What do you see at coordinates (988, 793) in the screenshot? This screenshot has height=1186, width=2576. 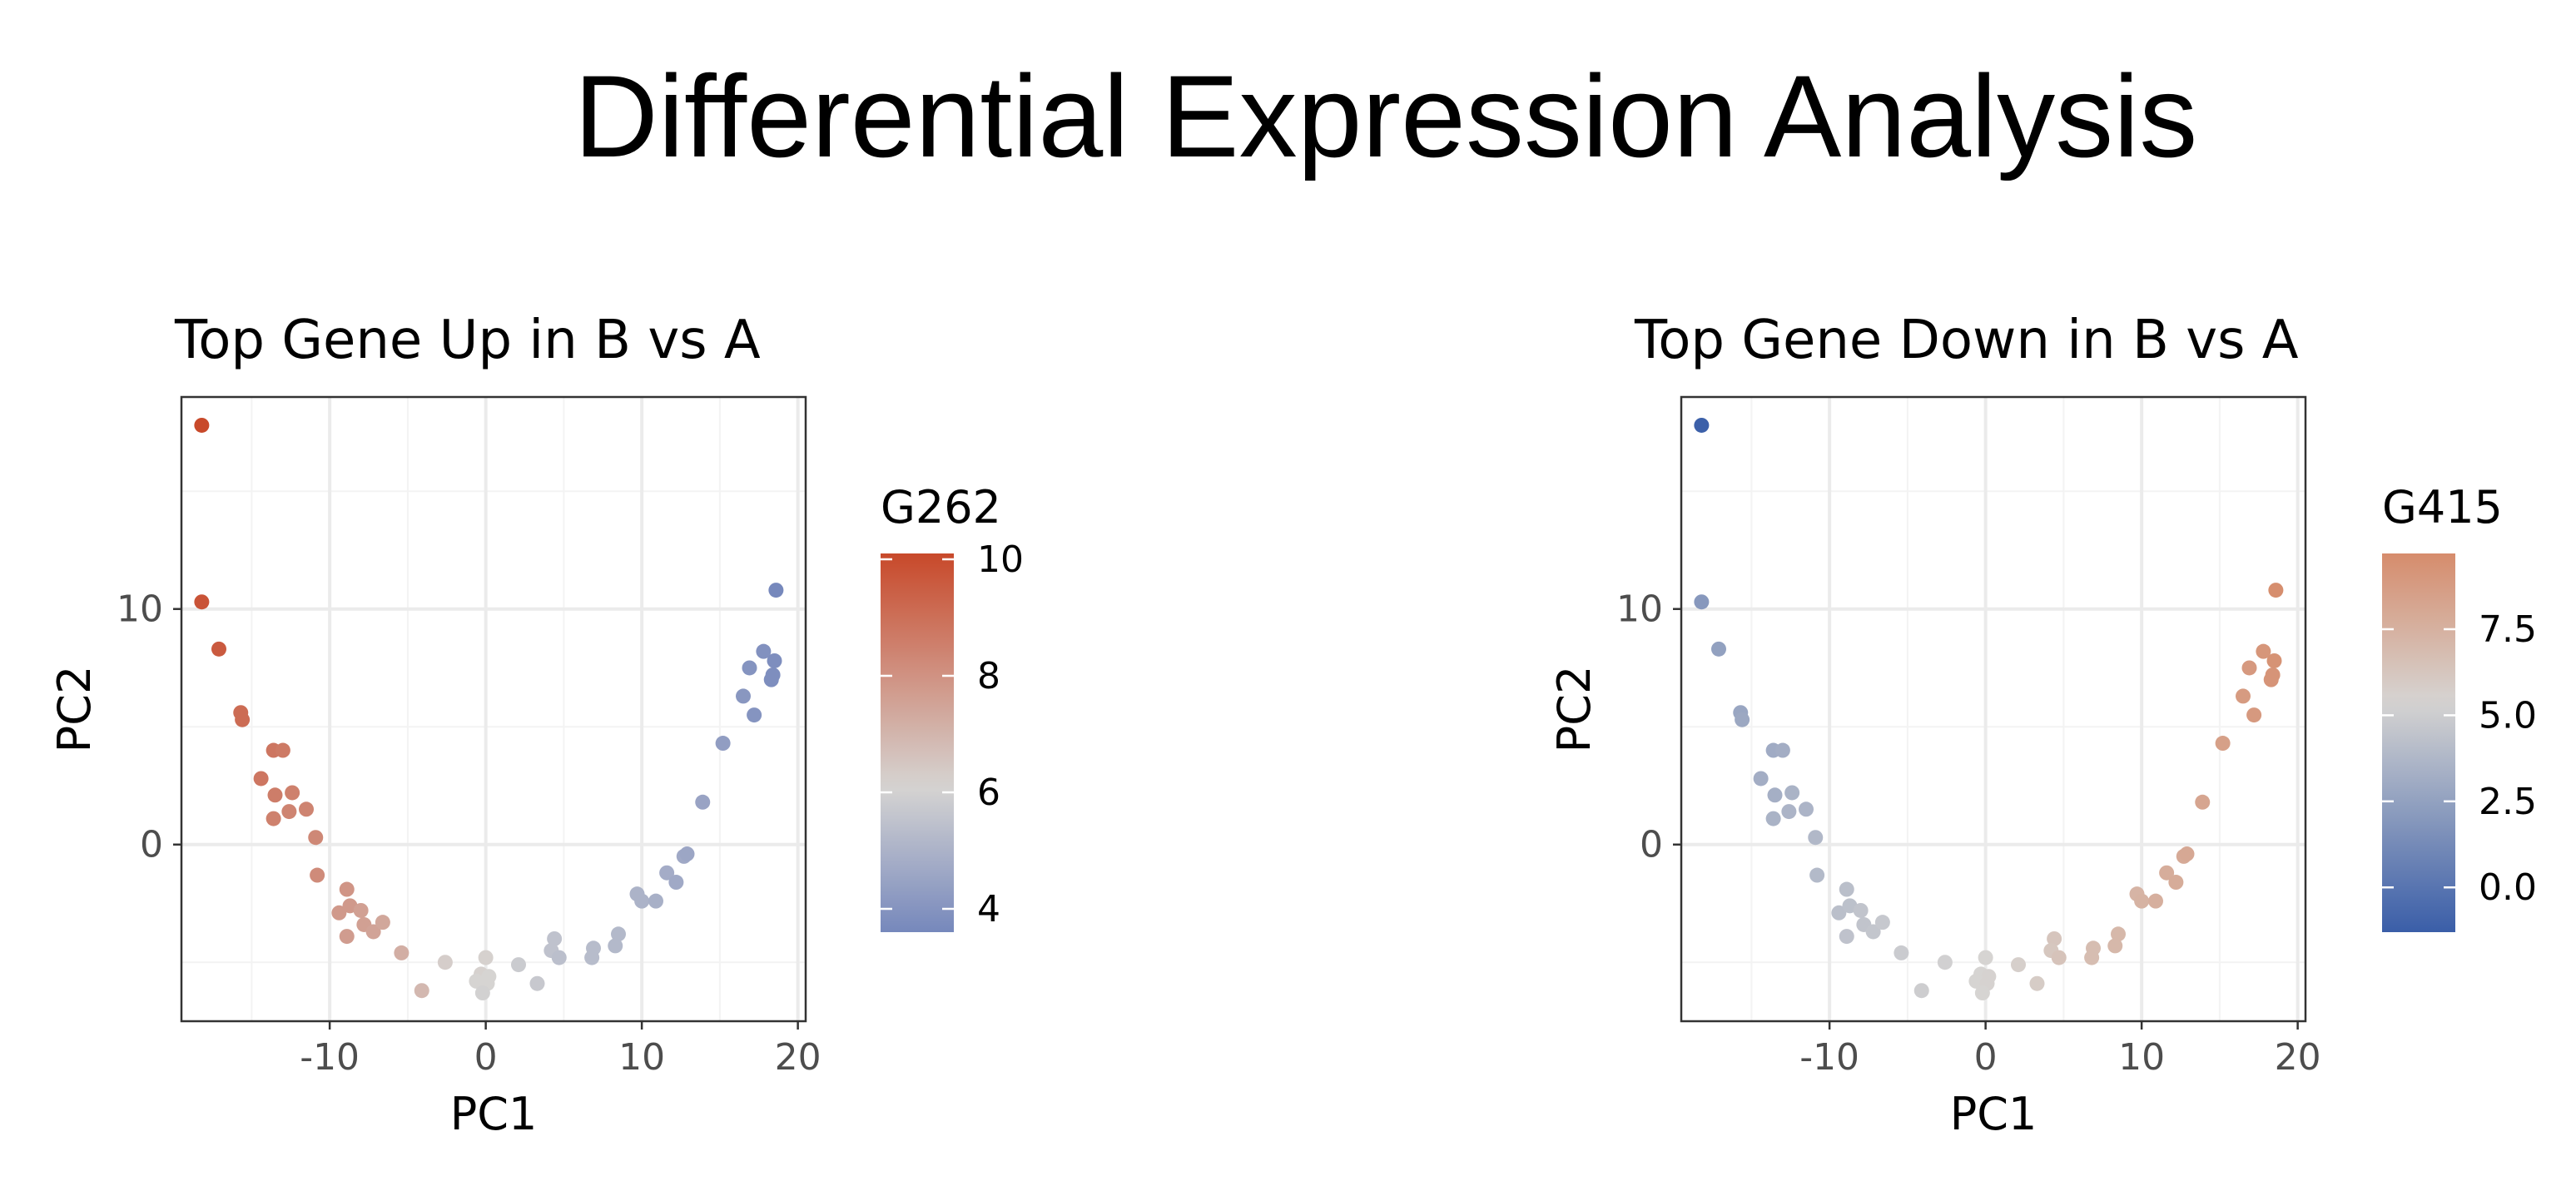 I see `legend-tick-label: 6` at bounding box center [988, 793].